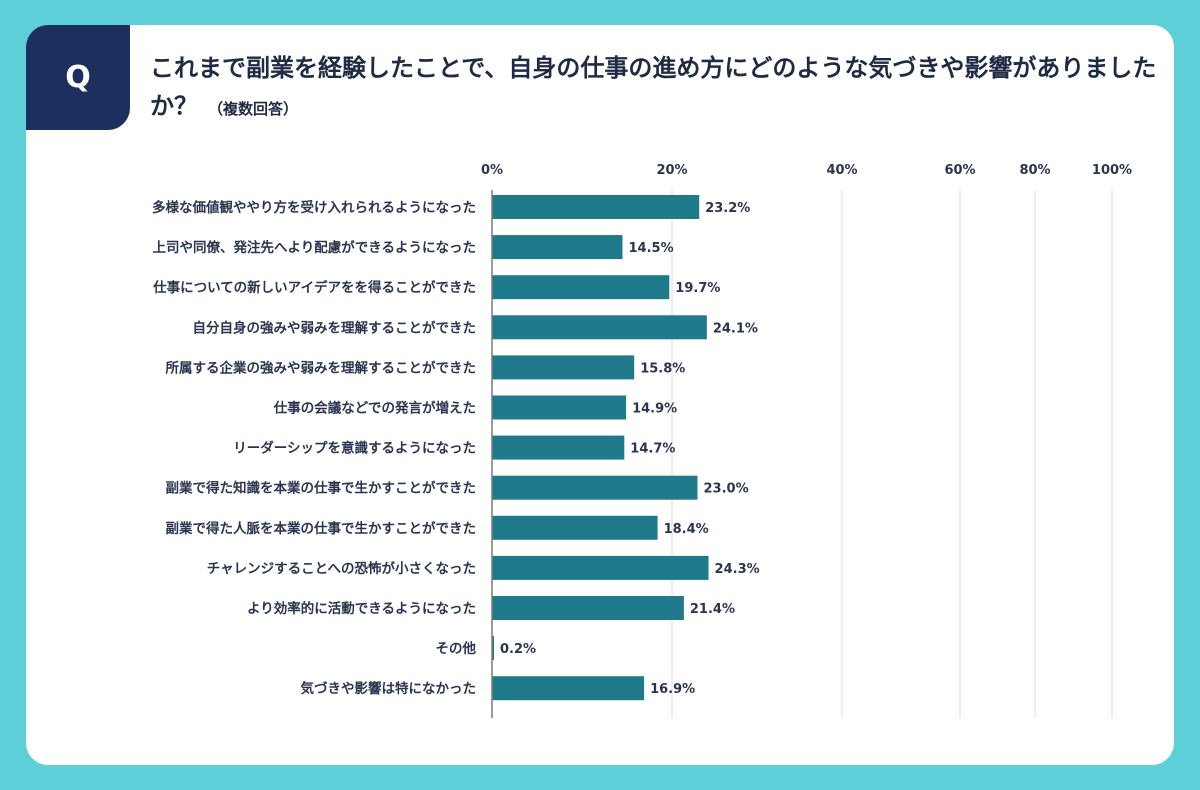 This screenshot has width=1200, height=790. Describe the element at coordinates (654, 409) in the screenshot. I see `value-label: 14.9%` at that location.